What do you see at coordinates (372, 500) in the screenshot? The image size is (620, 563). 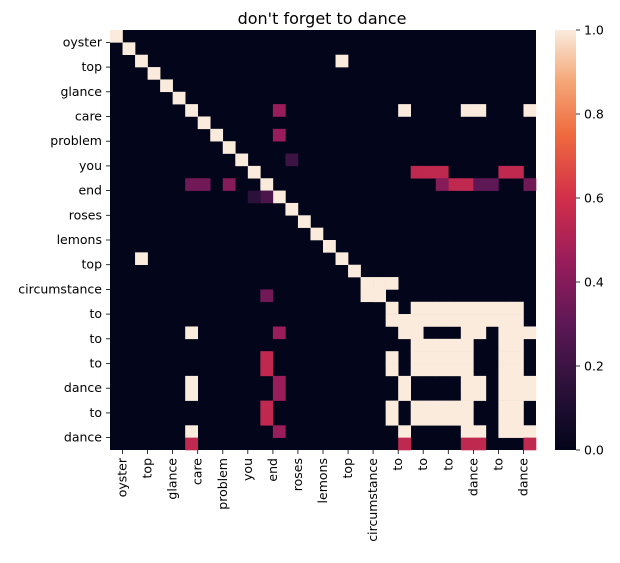 I see `x-tick-label: circumstance` at bounding box center [372, 500].